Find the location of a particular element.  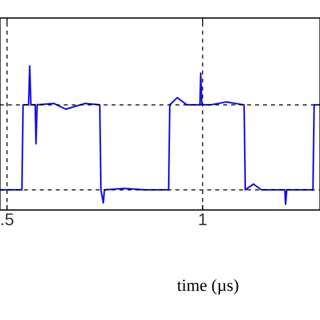

x-tick-label: 1 is located at coordinates (203, 220).